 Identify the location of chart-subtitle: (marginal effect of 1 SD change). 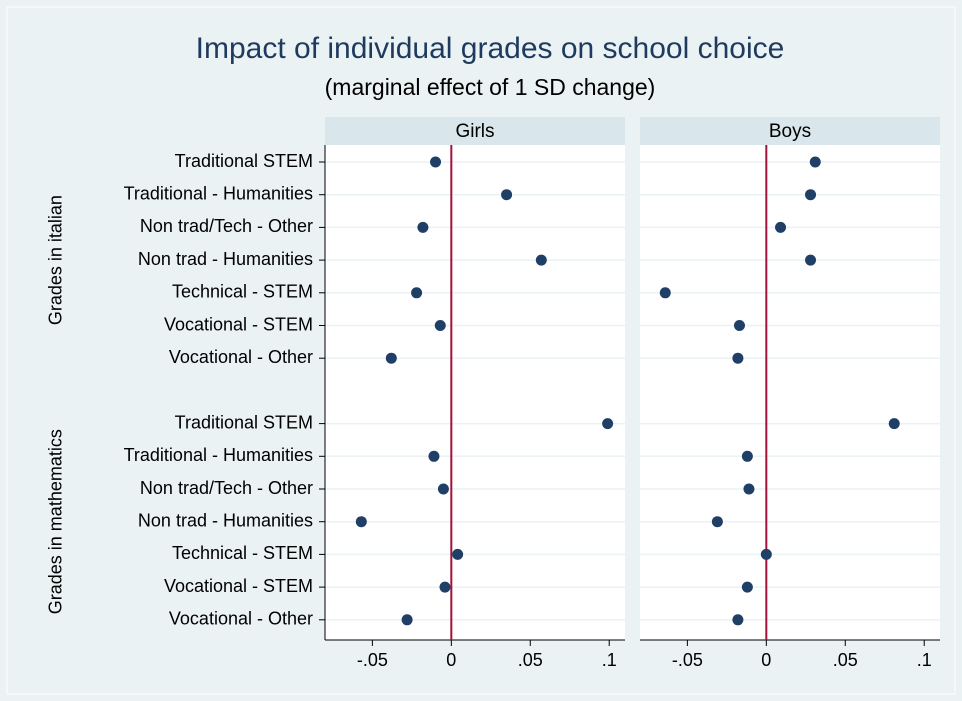
(490, 87).